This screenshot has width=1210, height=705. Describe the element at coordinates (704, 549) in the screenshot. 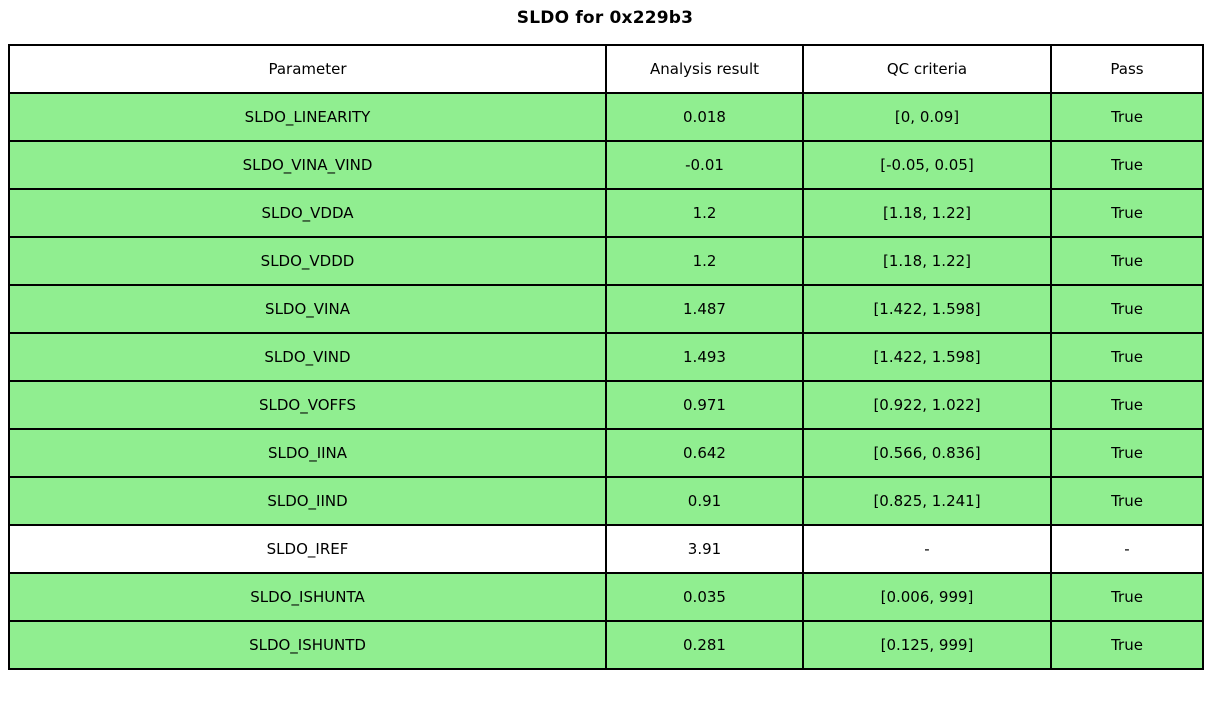

I see `cell-result: 3.91` at that location.